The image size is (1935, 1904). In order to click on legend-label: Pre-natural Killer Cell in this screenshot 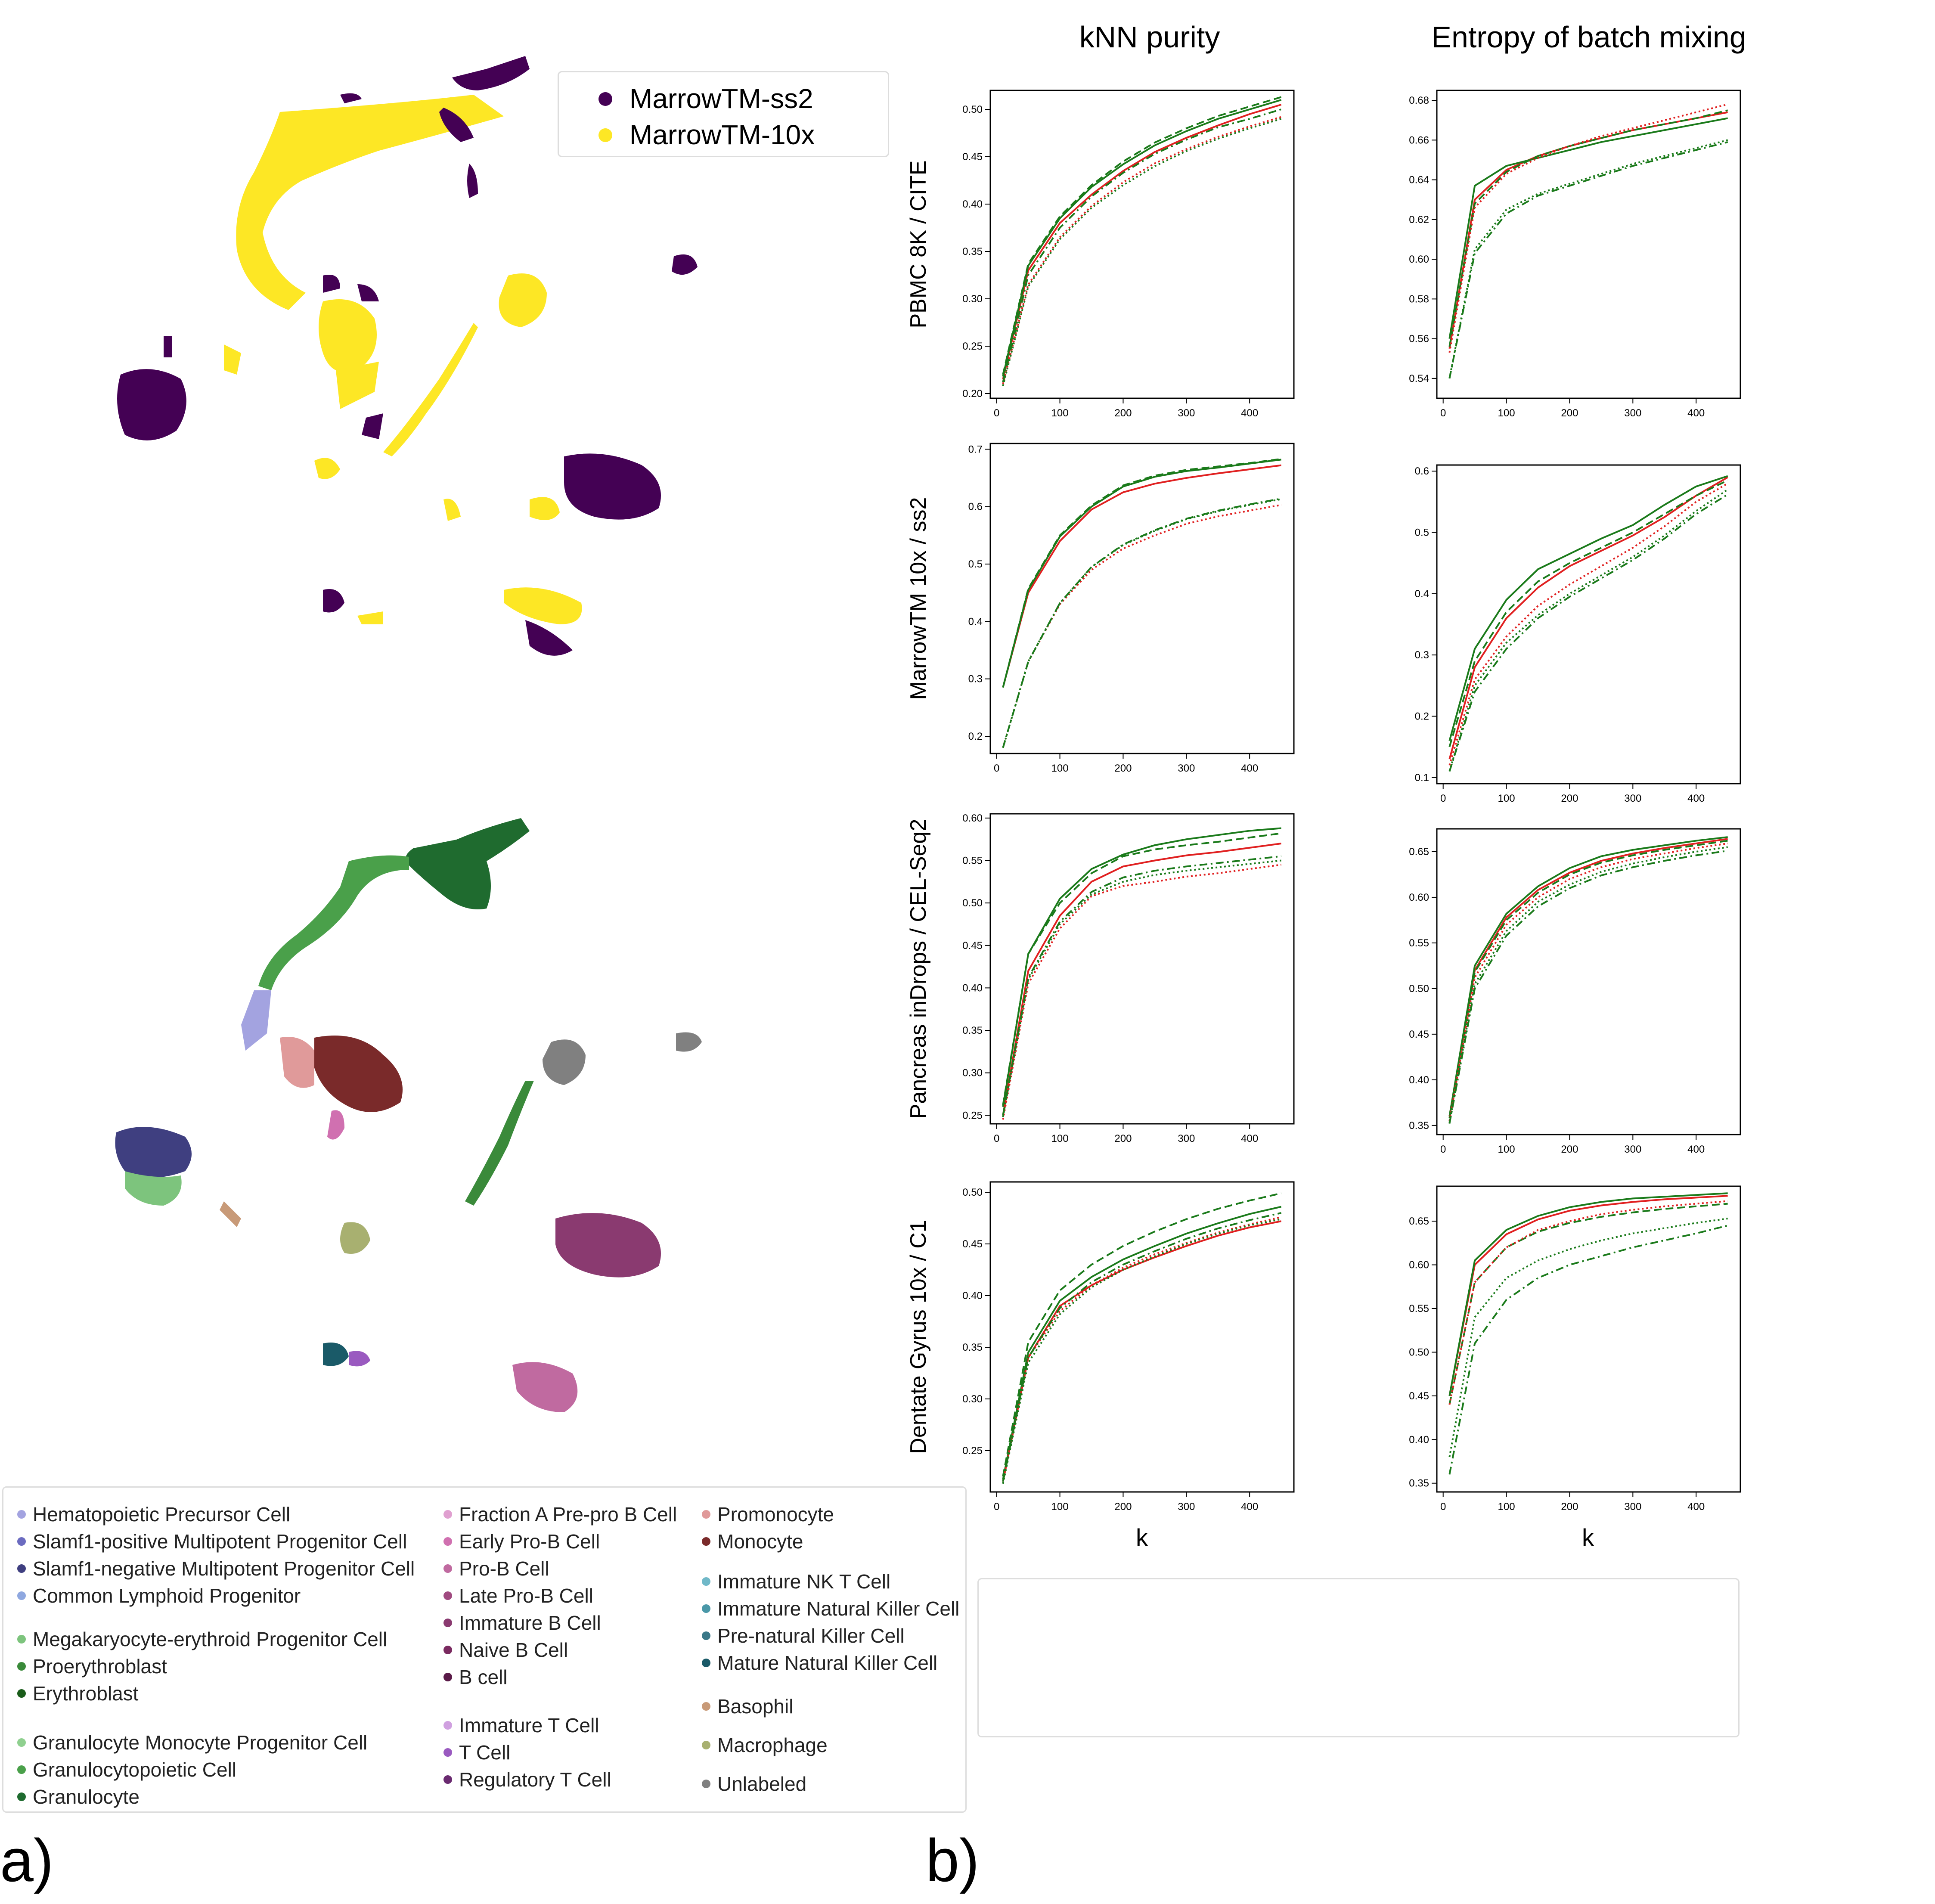, I will do `click(811, 1636)`.